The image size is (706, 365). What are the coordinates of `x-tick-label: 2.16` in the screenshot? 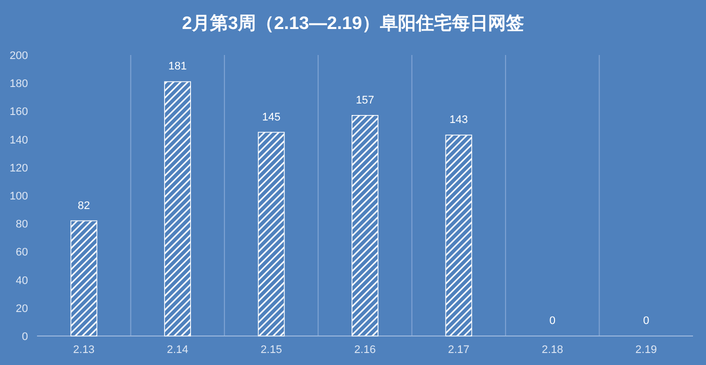 It's located at (365, 350).